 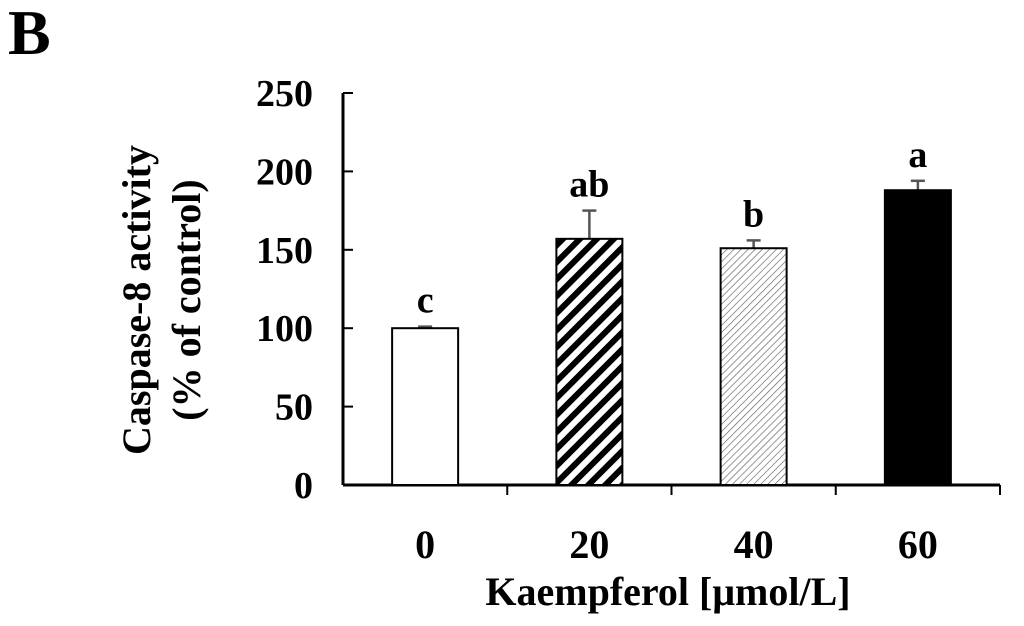 I want to click on significance-label: c, so click(x=425, y=301).